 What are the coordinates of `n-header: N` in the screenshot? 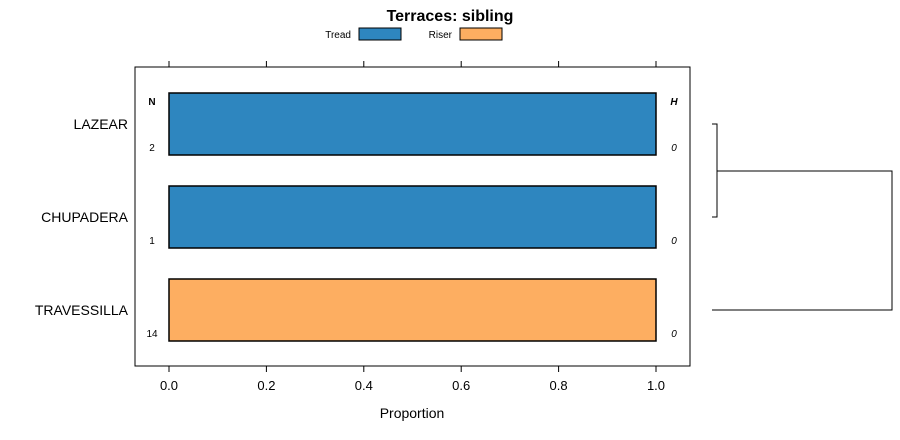 It's located at (151, 102).